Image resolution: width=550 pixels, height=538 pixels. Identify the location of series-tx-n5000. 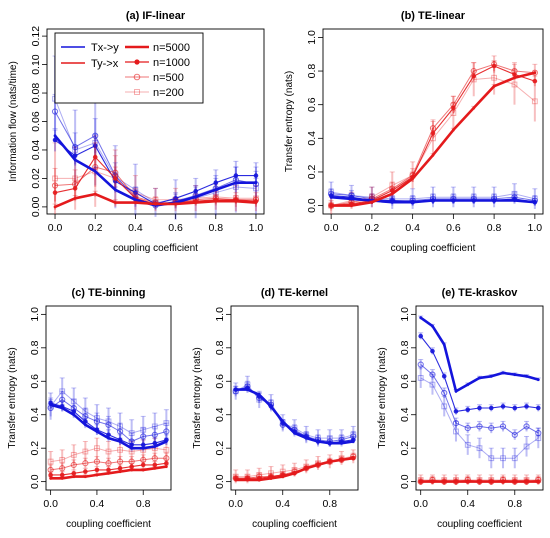
(294, 416).